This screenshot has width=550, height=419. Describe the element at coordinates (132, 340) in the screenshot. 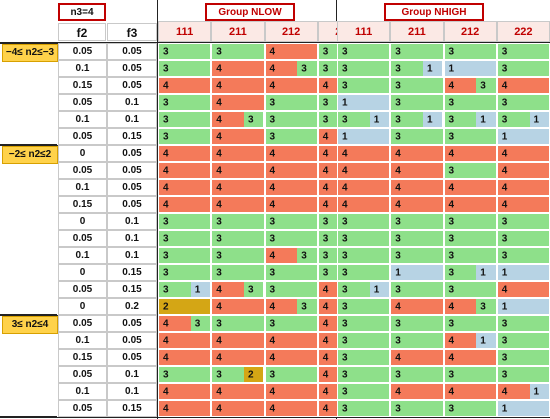

I see `f3-cell: 0.05` at that location.